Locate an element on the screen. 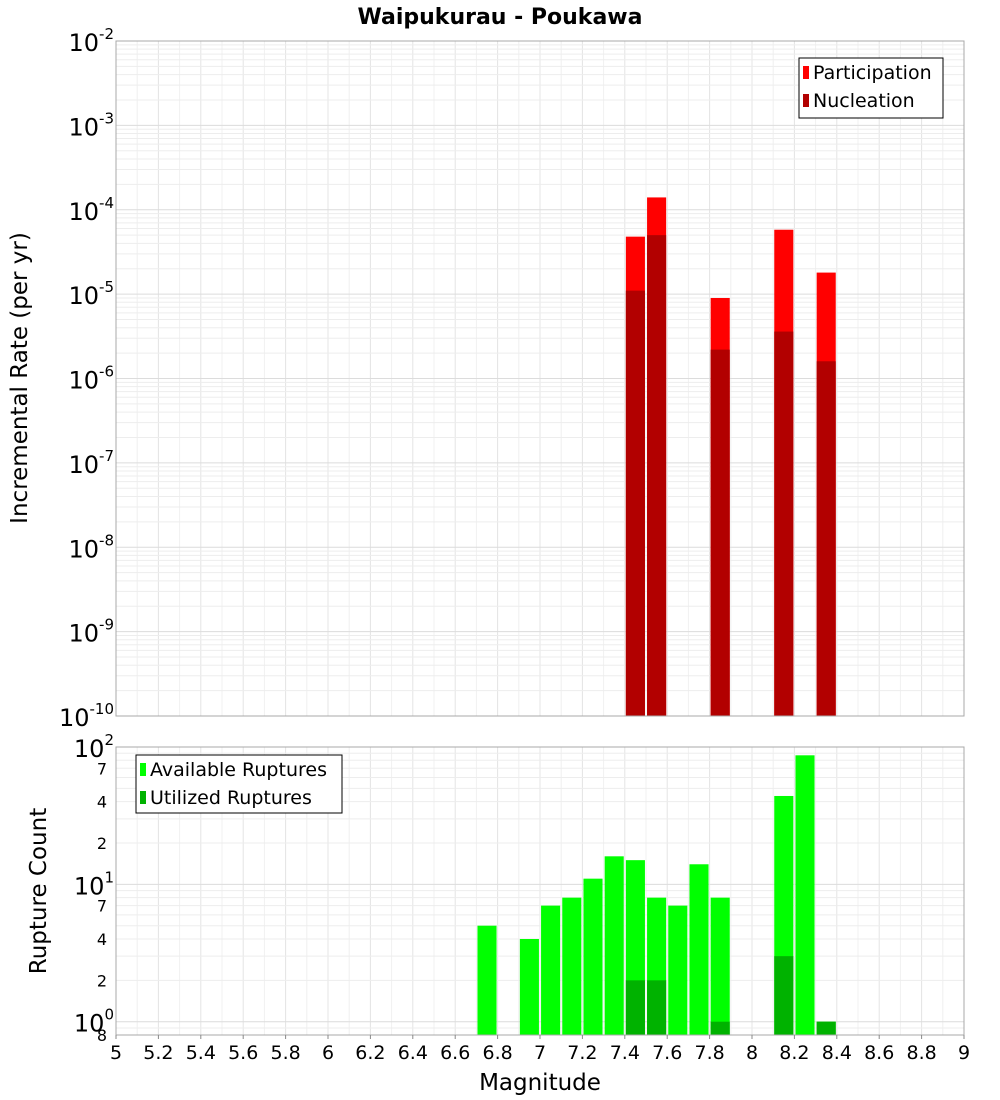 This screenshot has width=1000, height=1100. y-tick-label: 10⁻⁵ is located at coordinates (91, 294).